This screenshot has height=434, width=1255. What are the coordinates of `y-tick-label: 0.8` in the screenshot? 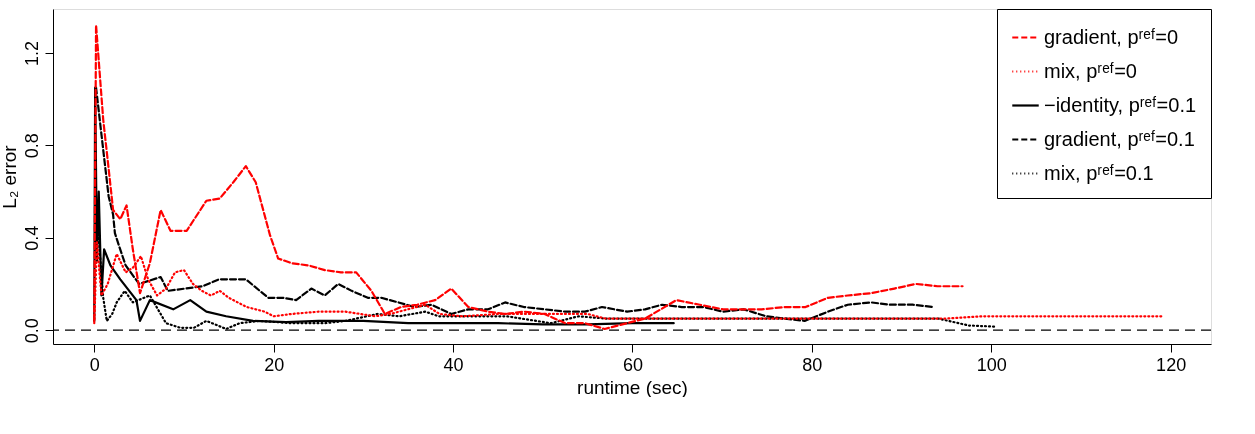 It's located at (31, 146).